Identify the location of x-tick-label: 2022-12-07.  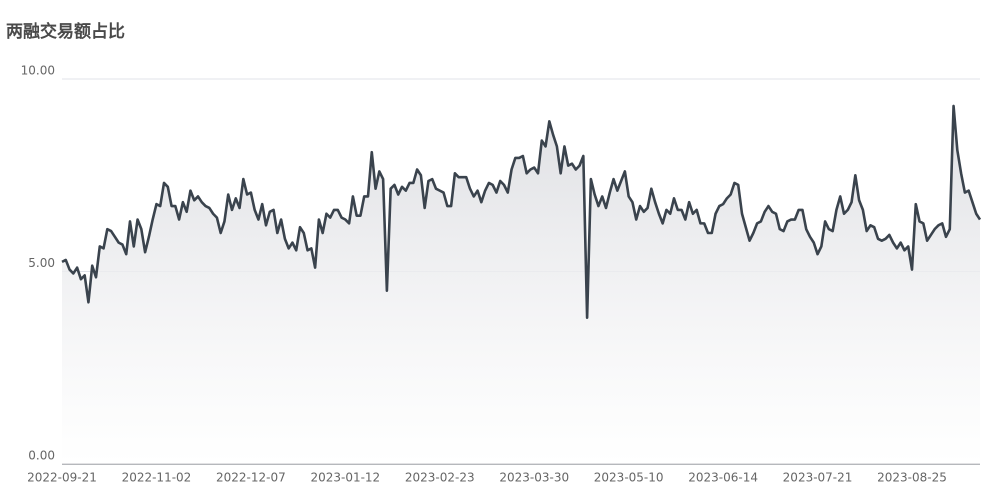
(251, 478).